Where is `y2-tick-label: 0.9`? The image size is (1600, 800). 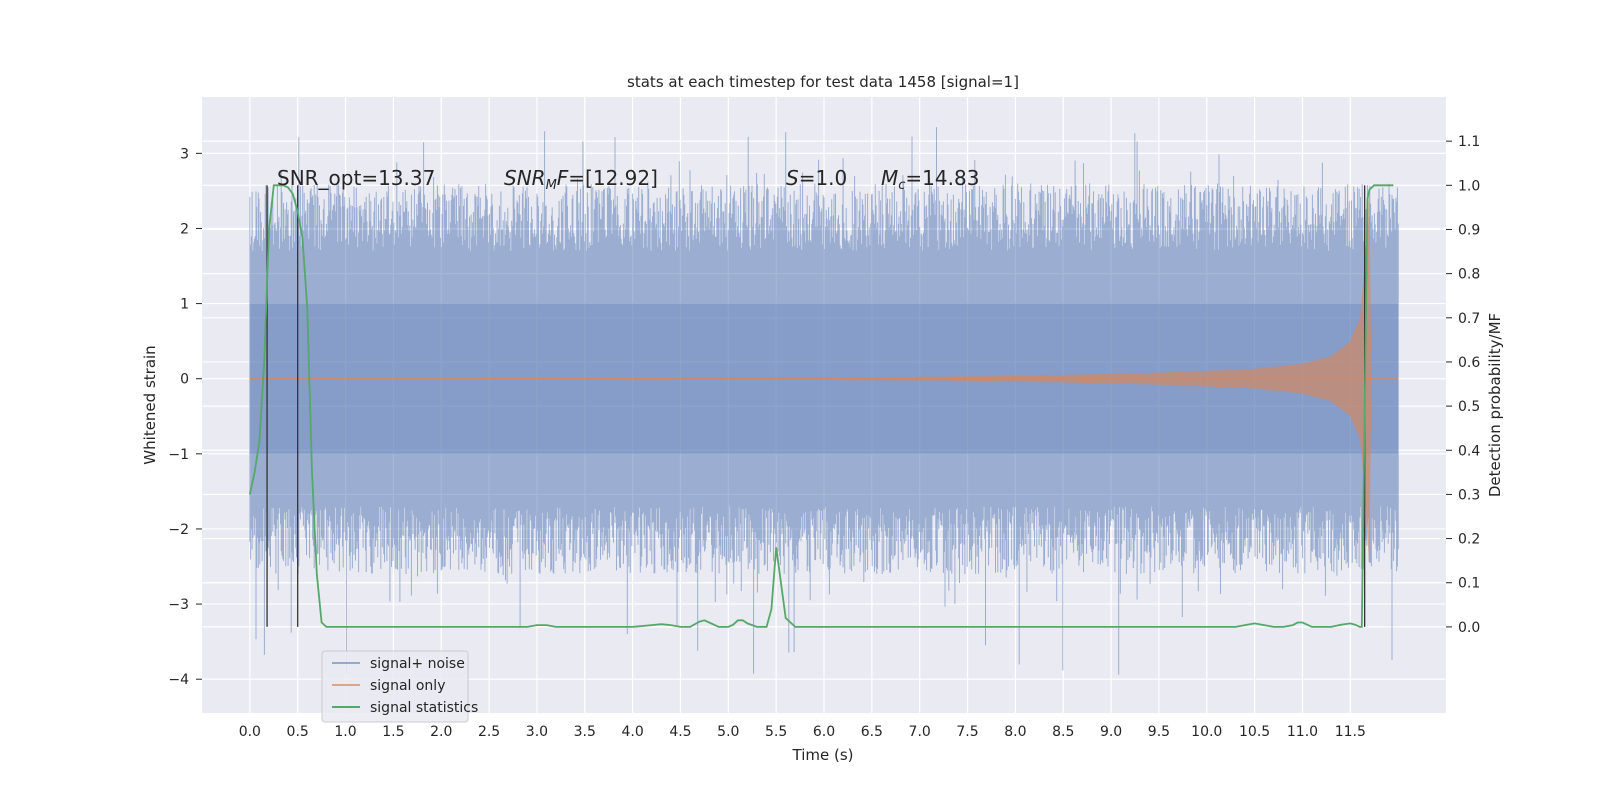 y2-tick-label: 0.9 is located at coordinates (1469, 230).